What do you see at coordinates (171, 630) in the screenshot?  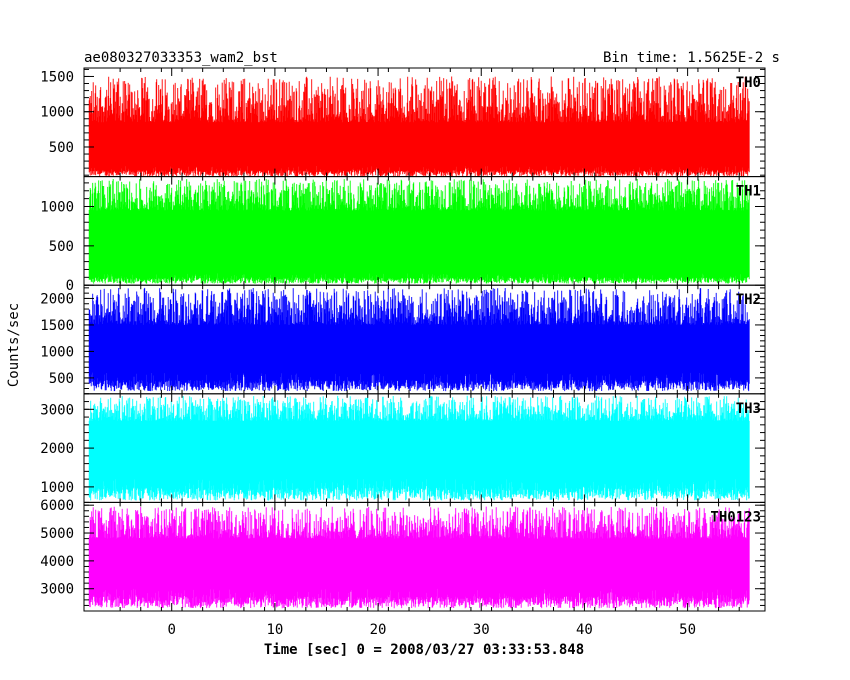 I see `x-tick-label: 0` at bounding box center [171, 630].